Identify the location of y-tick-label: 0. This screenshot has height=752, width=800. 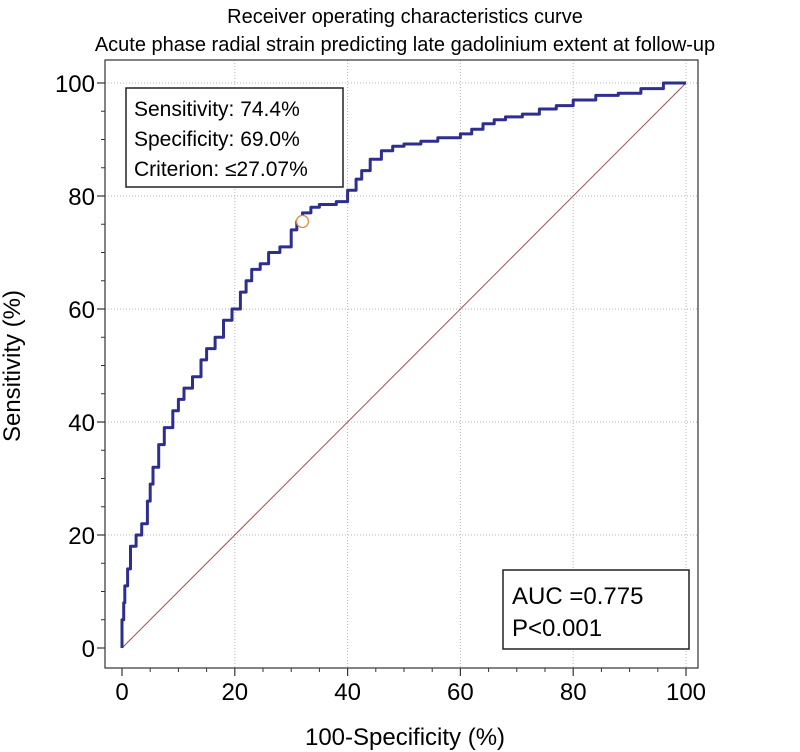
(88, 649).